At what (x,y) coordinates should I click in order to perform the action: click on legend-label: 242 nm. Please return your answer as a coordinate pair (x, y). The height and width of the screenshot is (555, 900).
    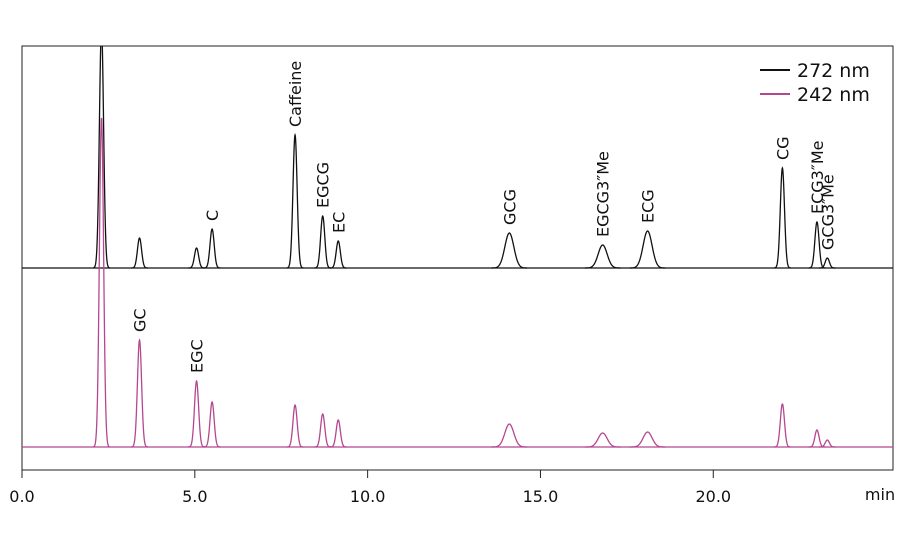
    Looking at the image, I should click on (833, 95).